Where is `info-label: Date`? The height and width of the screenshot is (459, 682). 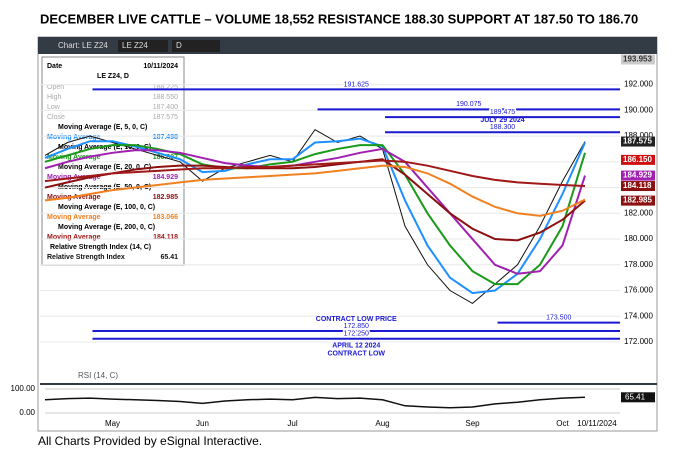 info-label: Date is located at coordinates (54, 66).